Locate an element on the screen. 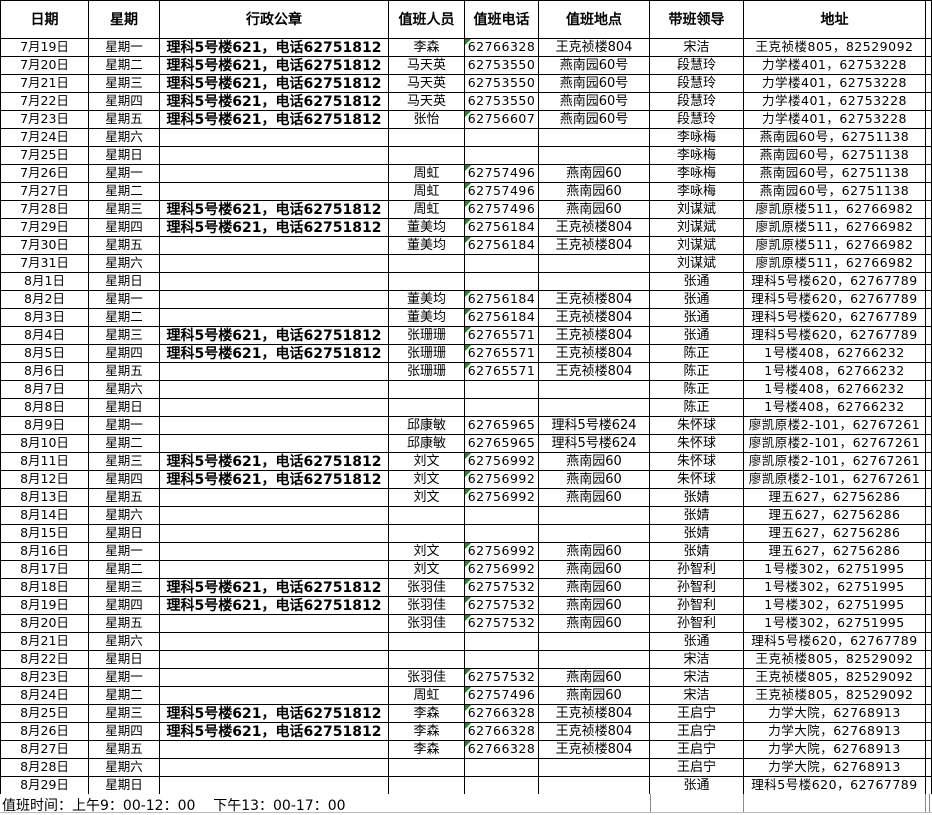 The width and height of the screenshot is (932, 815). cell-date: 7月27日 is located at coordinates (44, 191).